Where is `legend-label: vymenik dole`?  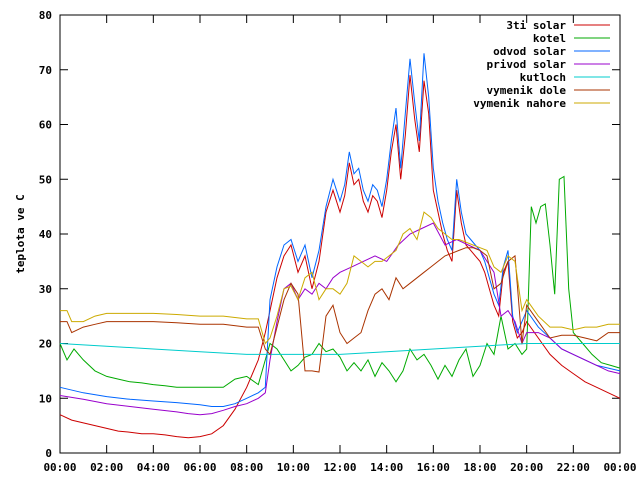
legend-label: vymenik dole is located at coordinates (527, 90).